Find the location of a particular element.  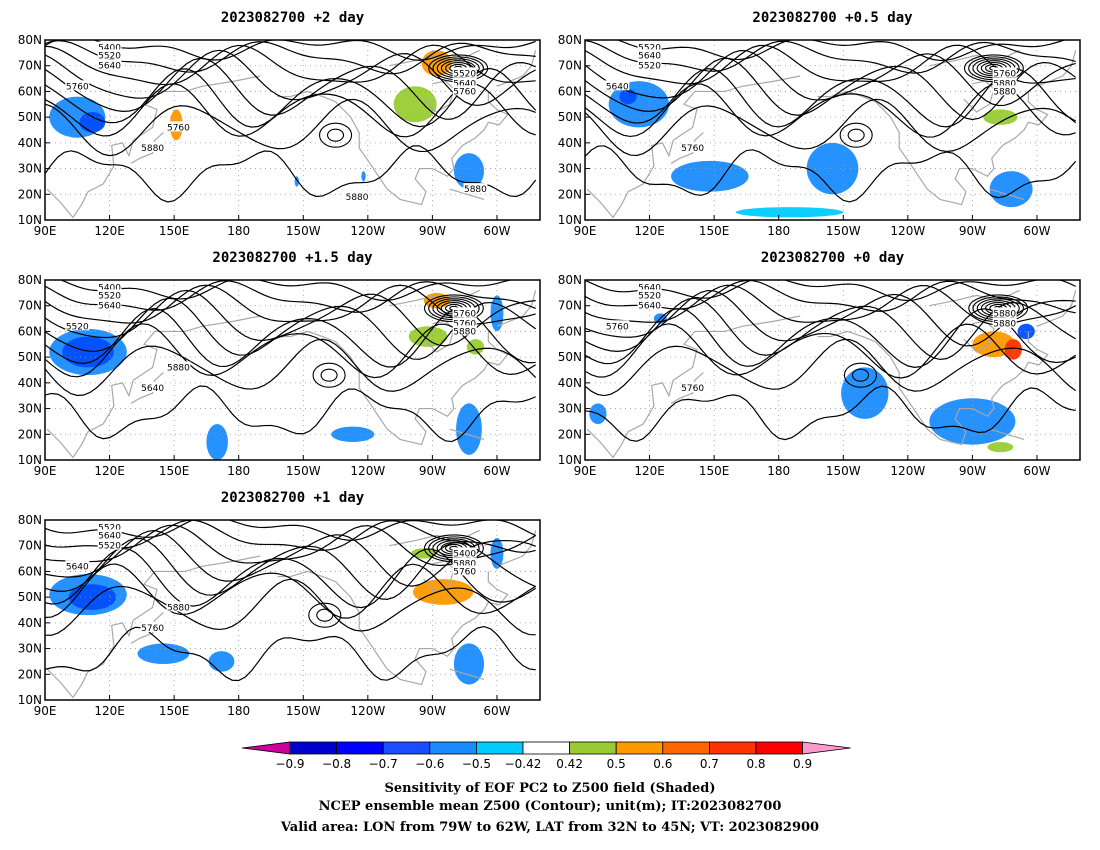

y-tick-label: 20N is located at coordinates (30, 194).